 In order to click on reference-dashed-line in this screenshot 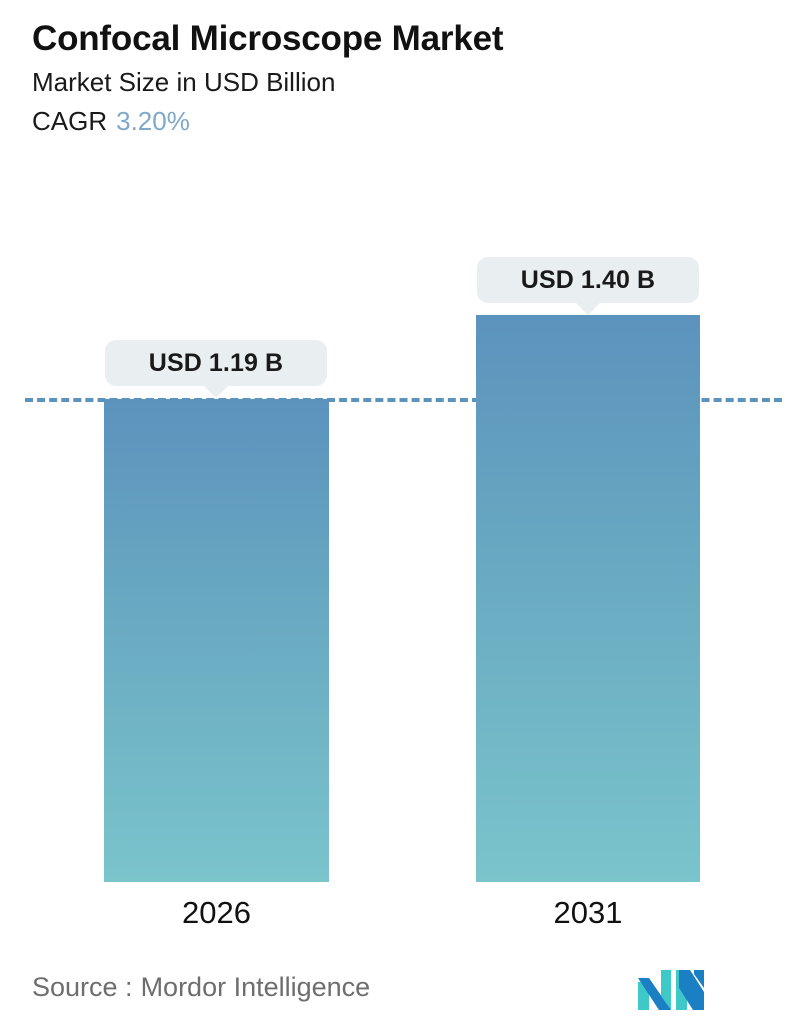, I will do `click(403, 400)`.